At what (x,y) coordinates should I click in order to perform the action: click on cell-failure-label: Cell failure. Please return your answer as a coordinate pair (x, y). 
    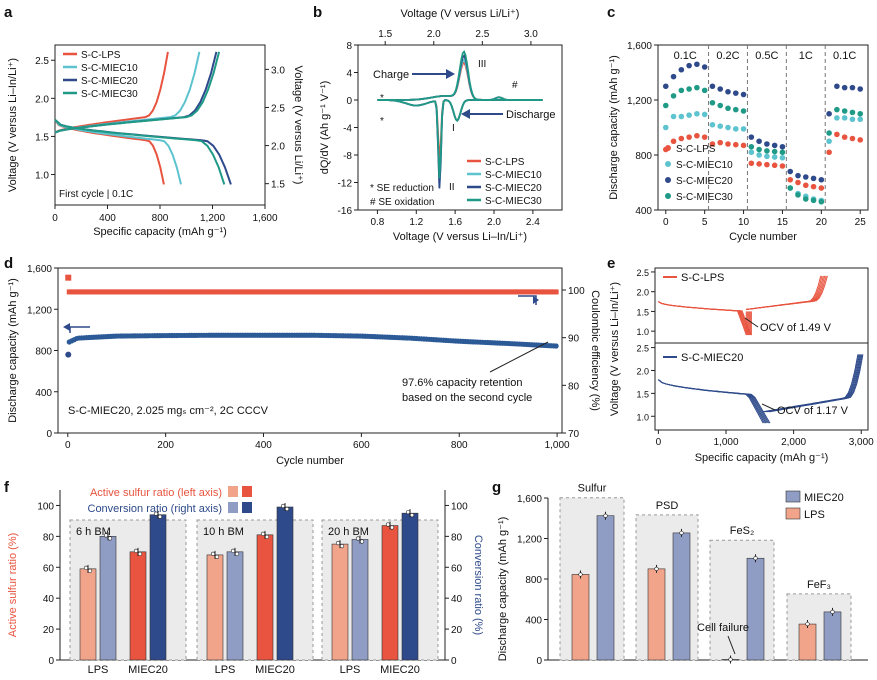
    Looking at the image, I should click on (723, 628).